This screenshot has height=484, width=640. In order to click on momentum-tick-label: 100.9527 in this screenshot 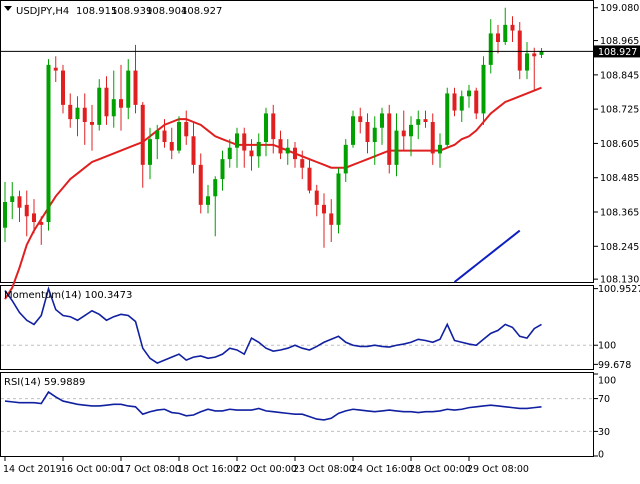, I will do `click(619, 289)`.